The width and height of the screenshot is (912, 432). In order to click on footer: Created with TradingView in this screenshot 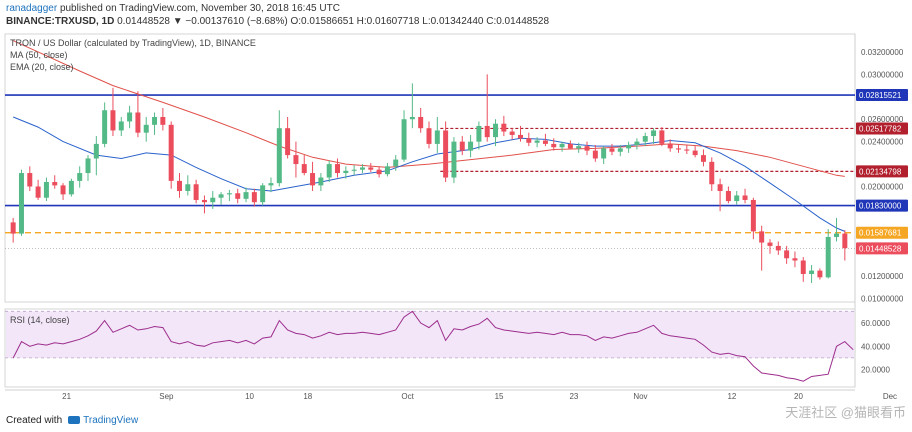, I will do `click(72, 420)`.